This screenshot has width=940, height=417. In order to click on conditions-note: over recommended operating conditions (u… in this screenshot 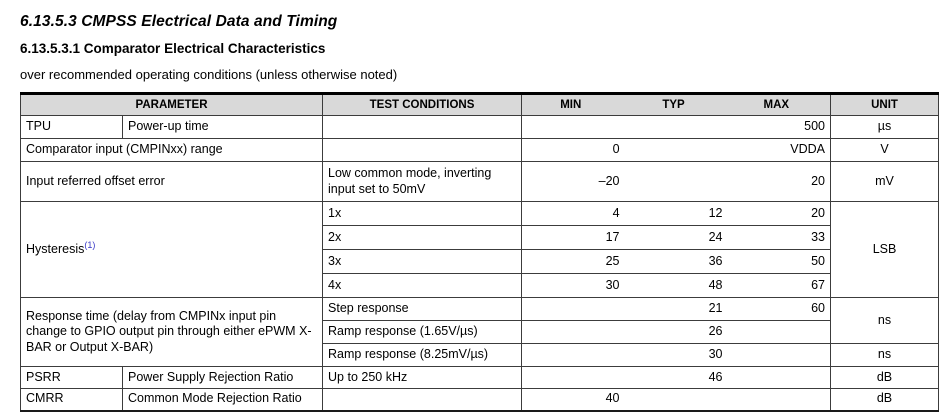, I will do `click(209, 74)`.